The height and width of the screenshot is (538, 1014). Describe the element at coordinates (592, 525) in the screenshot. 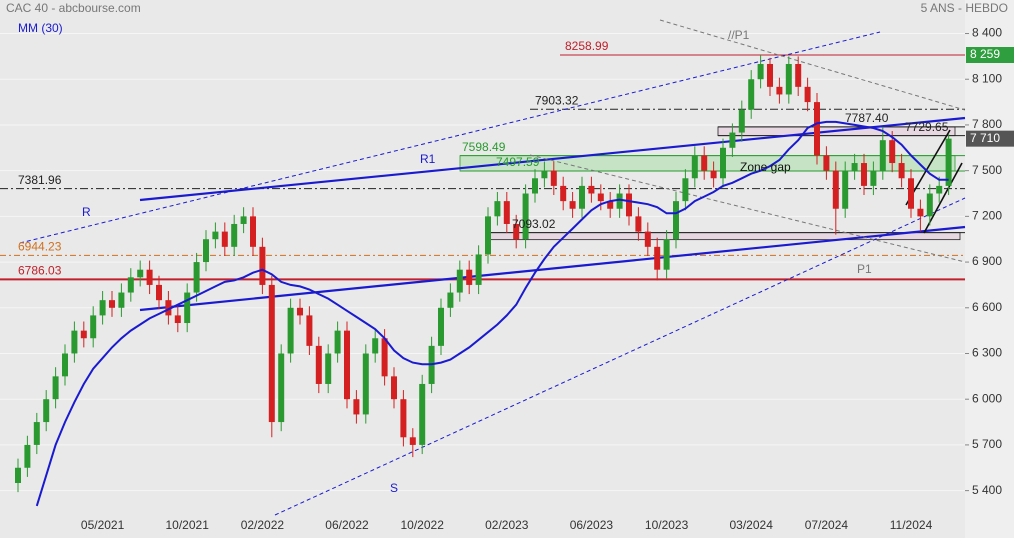

I see `x-tick-label: 06/2023` at that location.